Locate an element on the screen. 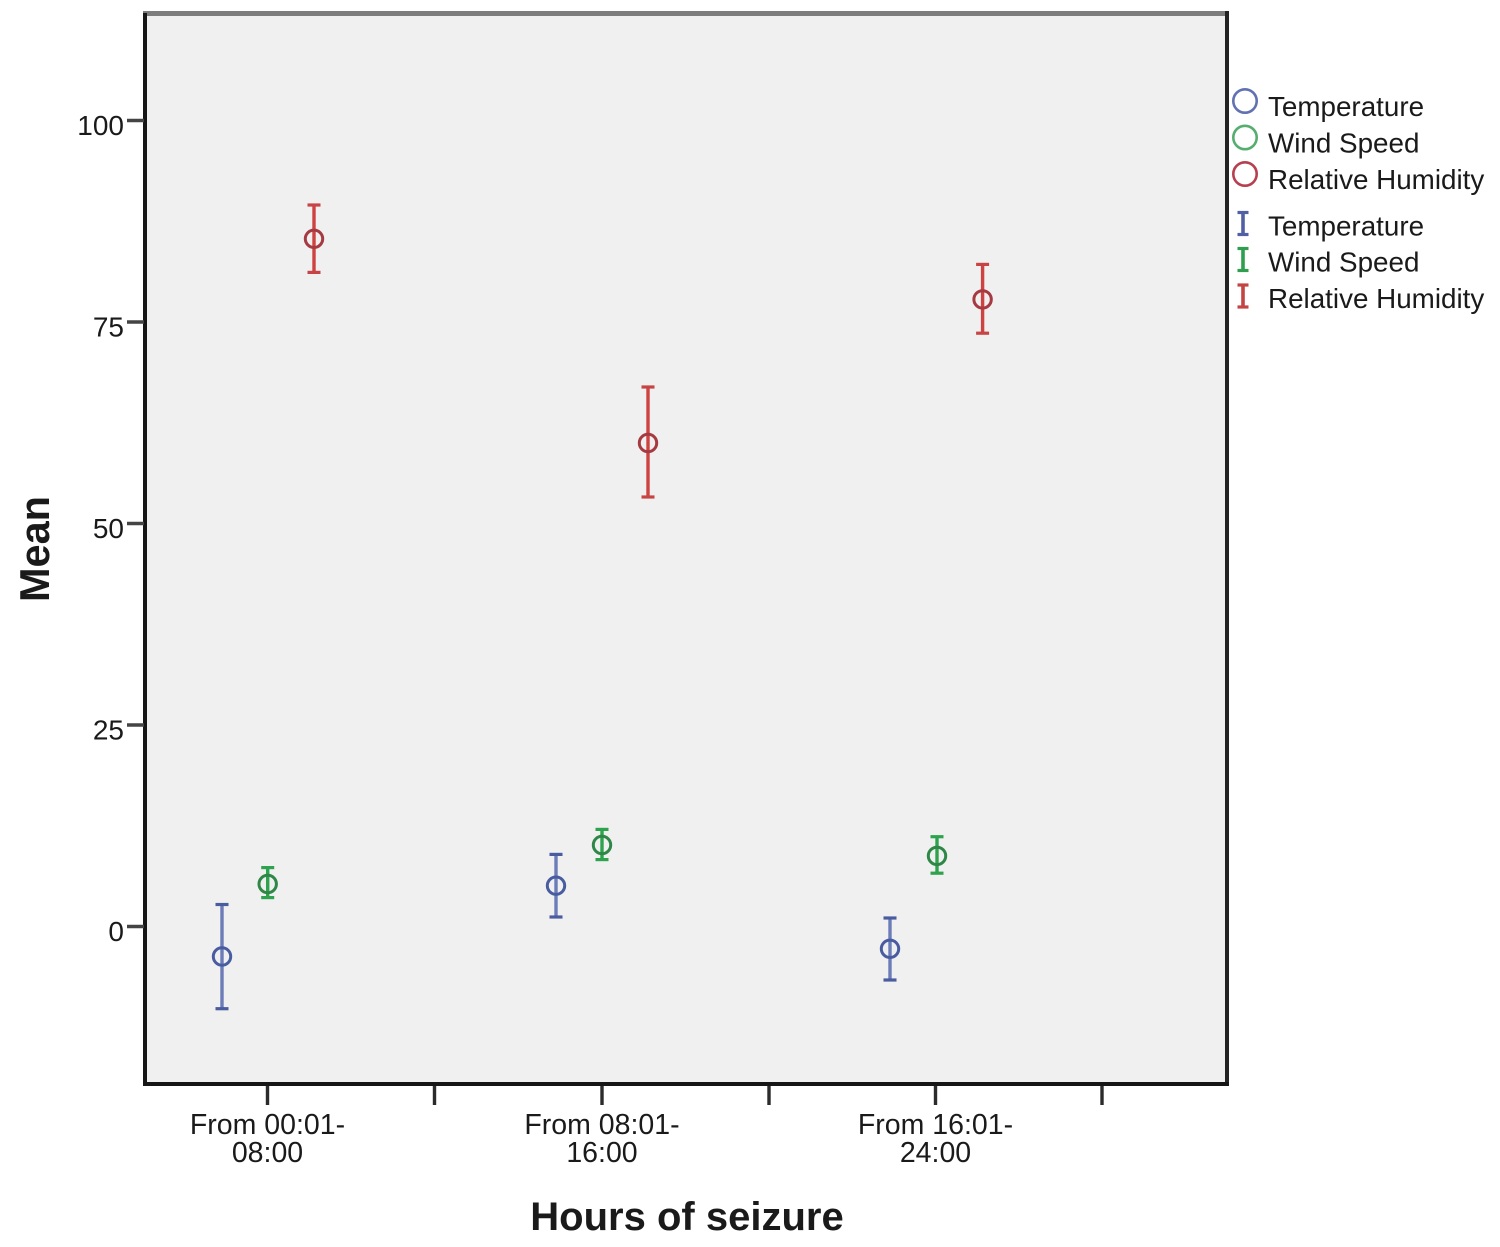 The width and height of the screenshot is (1500, 1247). svg-text: 100 is located at coordinates (100, 125).